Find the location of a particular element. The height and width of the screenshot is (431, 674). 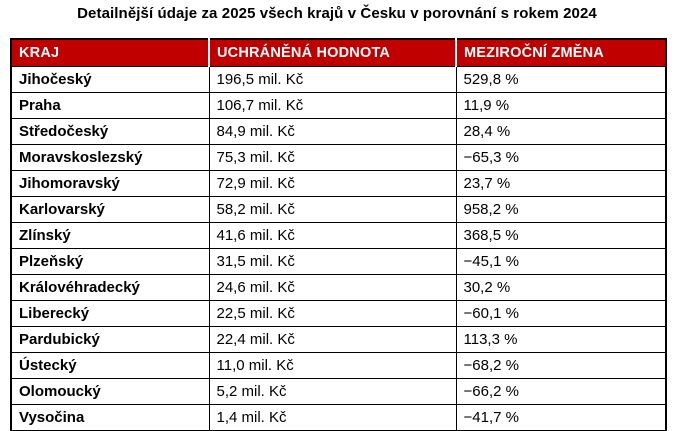

table-row: Vysočina 1,4 mil. Kč −41,7 % is located at coordinates (338, 417).